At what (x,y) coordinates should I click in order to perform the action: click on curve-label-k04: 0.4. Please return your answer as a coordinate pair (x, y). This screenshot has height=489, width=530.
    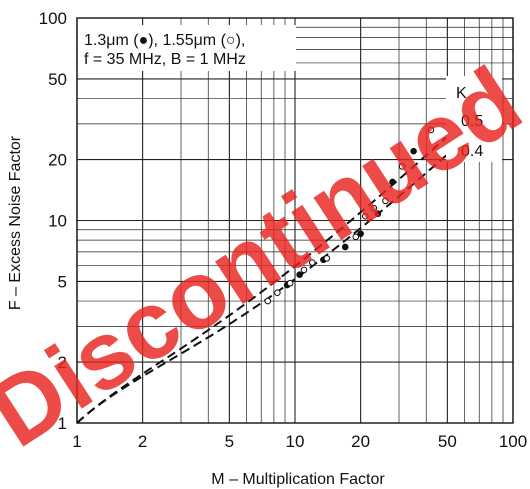
    Looking at the image, I should click on (472, 151).